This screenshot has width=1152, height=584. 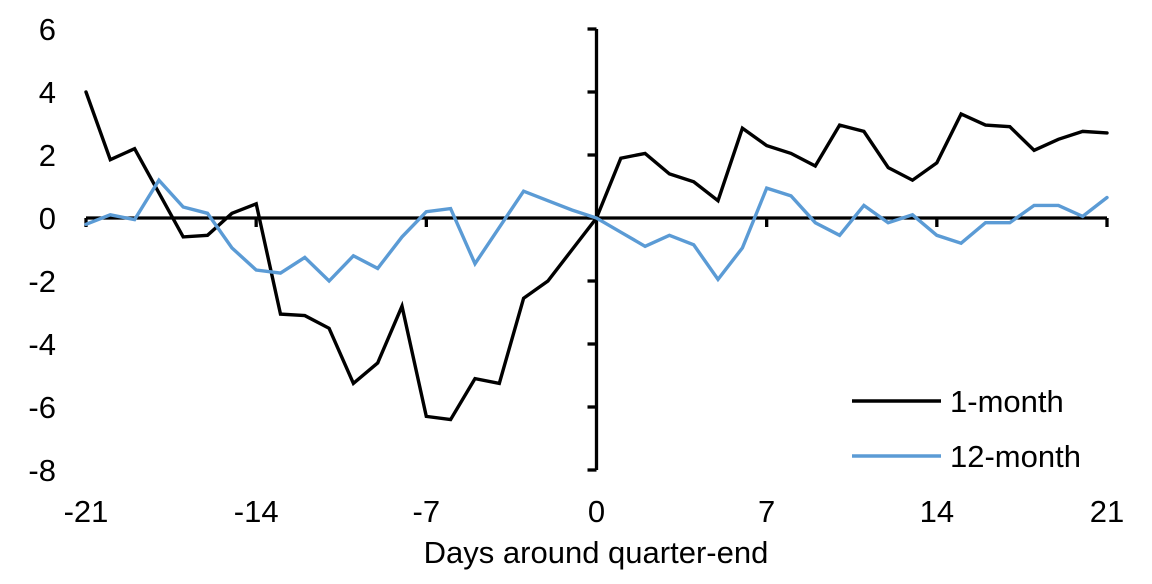 What do you see at coordinates (42, 407) in the screenshot?
I see `y-tick-label: -6` at bounding box center [42, 407].